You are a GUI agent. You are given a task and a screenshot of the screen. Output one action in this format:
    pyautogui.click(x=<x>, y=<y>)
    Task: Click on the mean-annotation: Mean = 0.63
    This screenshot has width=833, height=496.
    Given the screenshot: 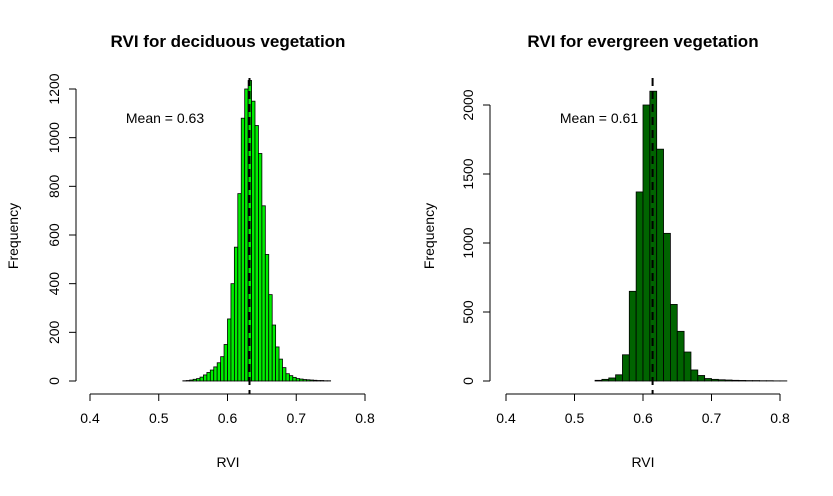 What is the action you would take?
    pyautogui.click(x=165, y=118)
    